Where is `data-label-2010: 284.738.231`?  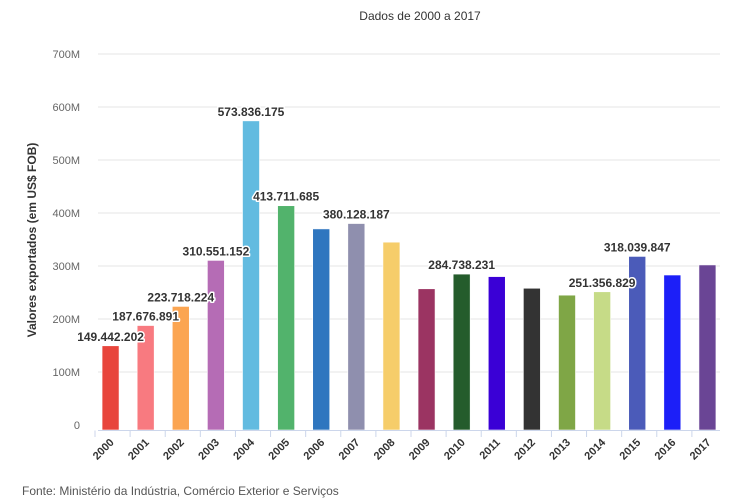
data-label-2010: 284.738.231 is located at coordinates (461, 265).